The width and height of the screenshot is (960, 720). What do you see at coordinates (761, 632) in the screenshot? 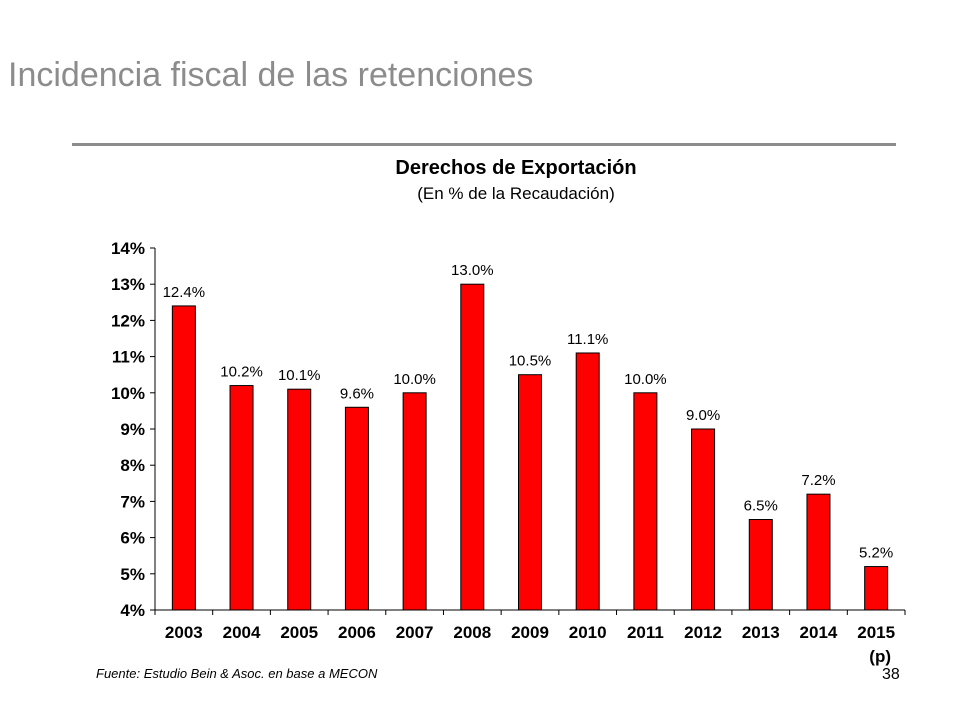
I see `x-tick-label: 2013` at bounding box center [761, 632].